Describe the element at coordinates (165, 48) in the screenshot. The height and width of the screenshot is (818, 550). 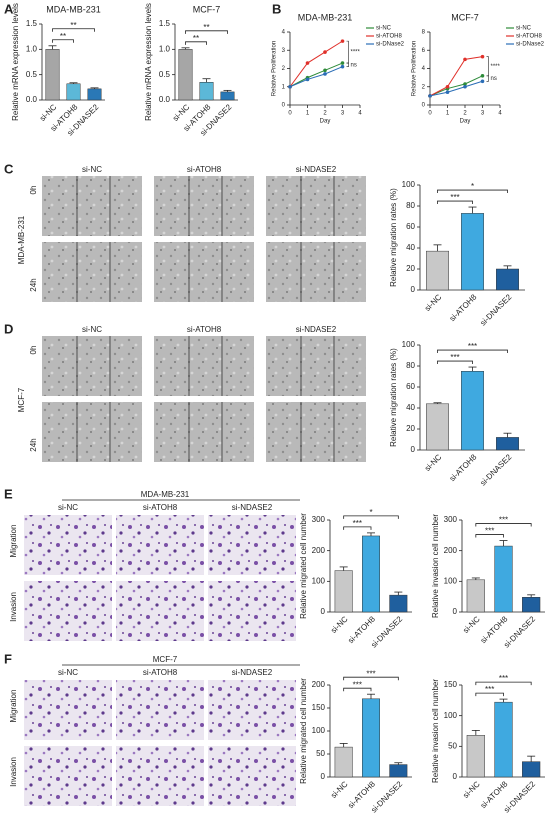
I see `y-tick-label: 1.0` at that location.